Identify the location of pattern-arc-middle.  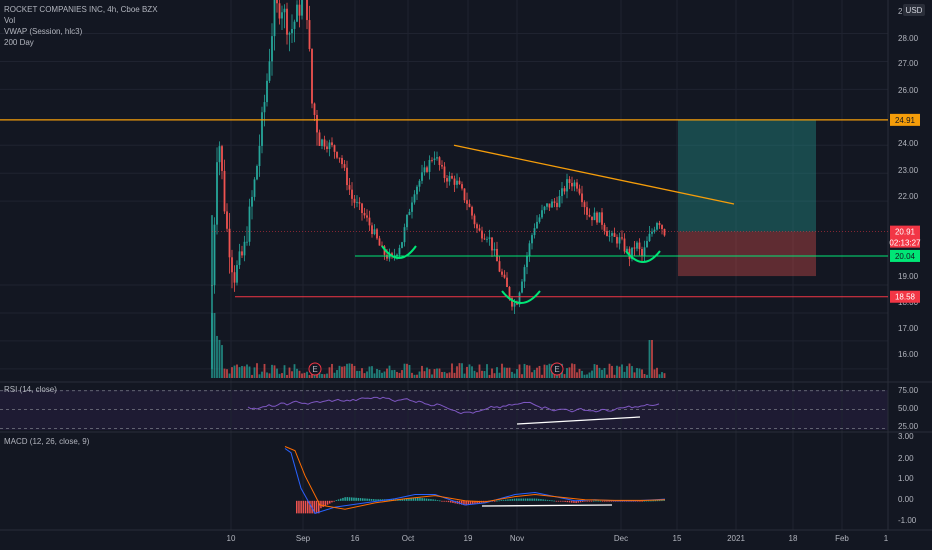
(521, 297).